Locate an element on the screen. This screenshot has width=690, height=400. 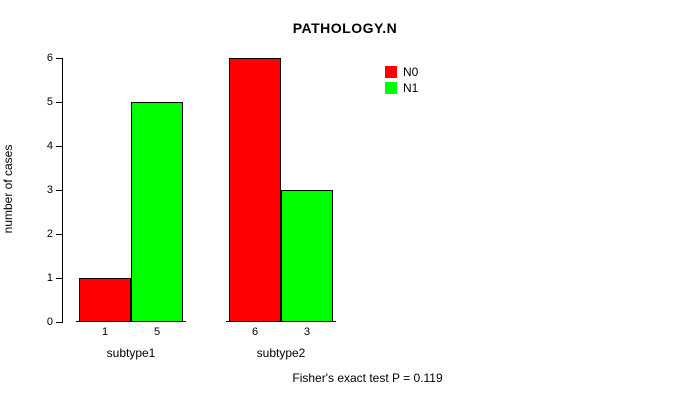
legend: N0 N1 is located at coordinates (401, 80).